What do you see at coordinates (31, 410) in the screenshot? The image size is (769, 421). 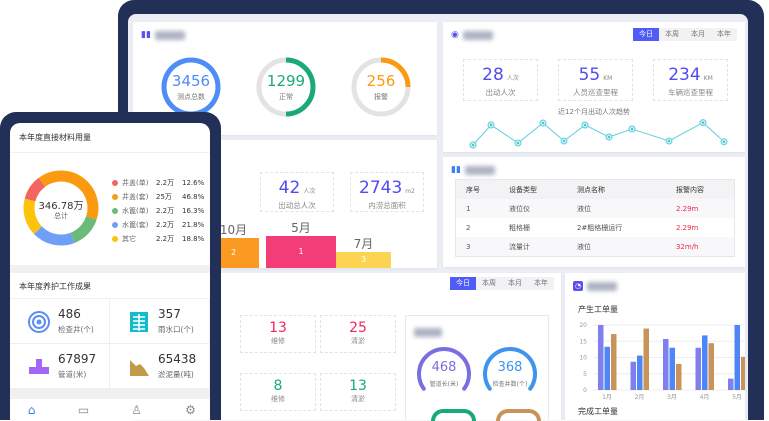 I see `home-icon: ⌂` at bounding box center [31, 410].